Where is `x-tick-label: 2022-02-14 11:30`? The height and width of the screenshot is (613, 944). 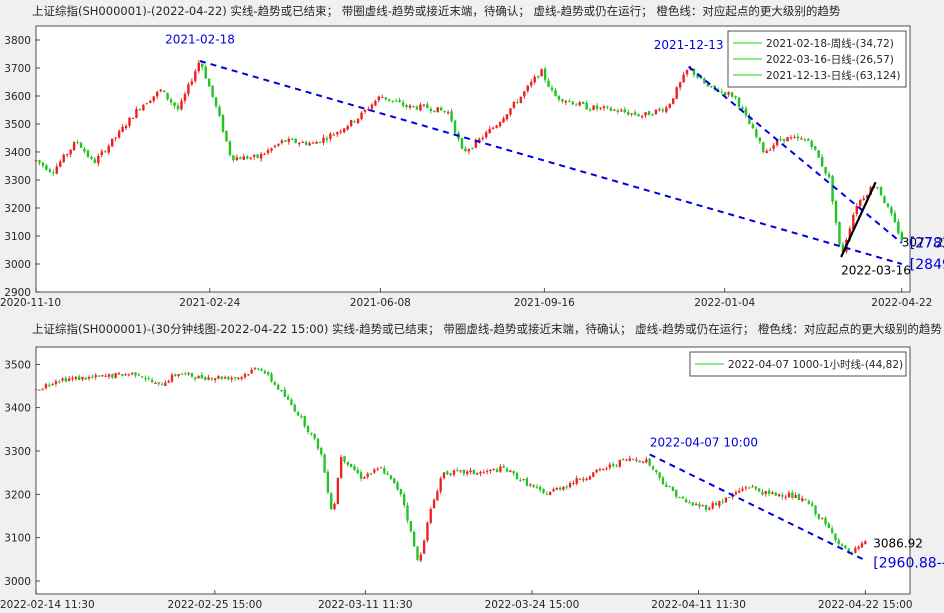 x-tick-label: 2022-02-14 11:30 is located at coordinates (47, 605).